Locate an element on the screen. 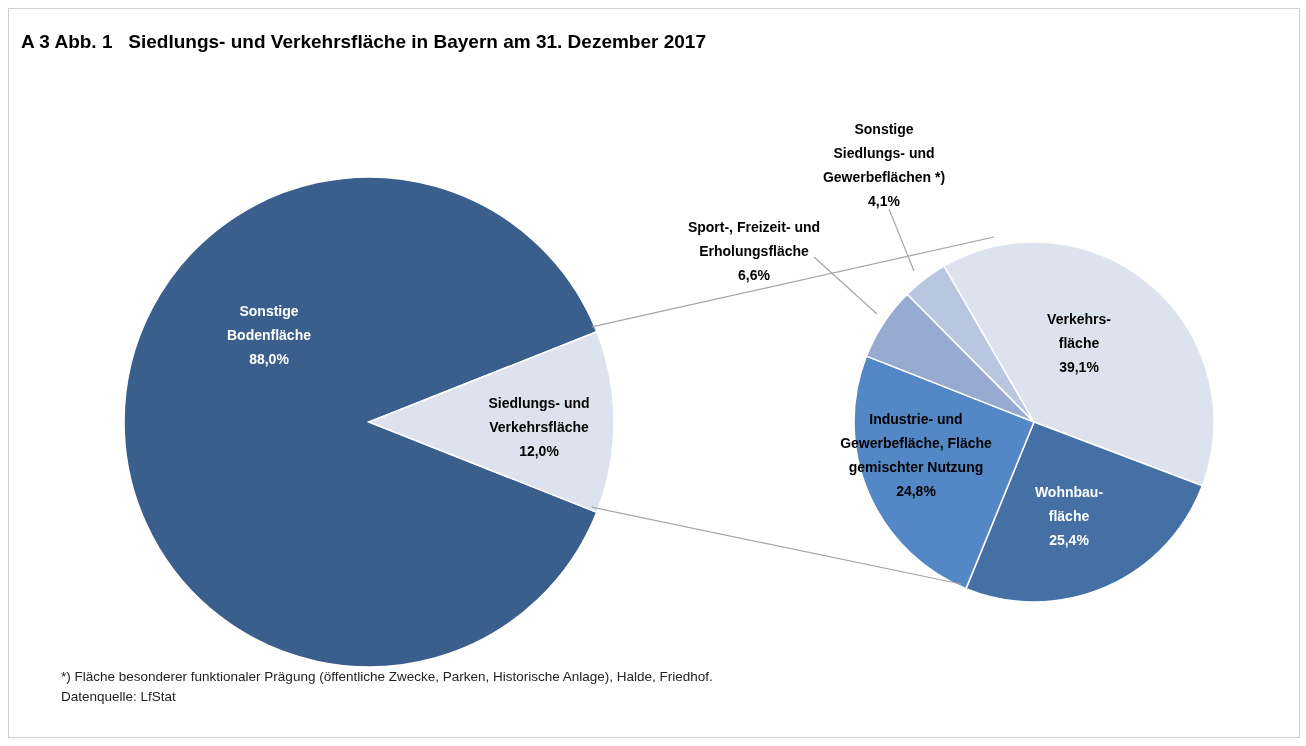 The image size is (1306, 746). slice-label: Sport-, Freizeit- und Erholungsfläche is located at coordinates (754, 239).